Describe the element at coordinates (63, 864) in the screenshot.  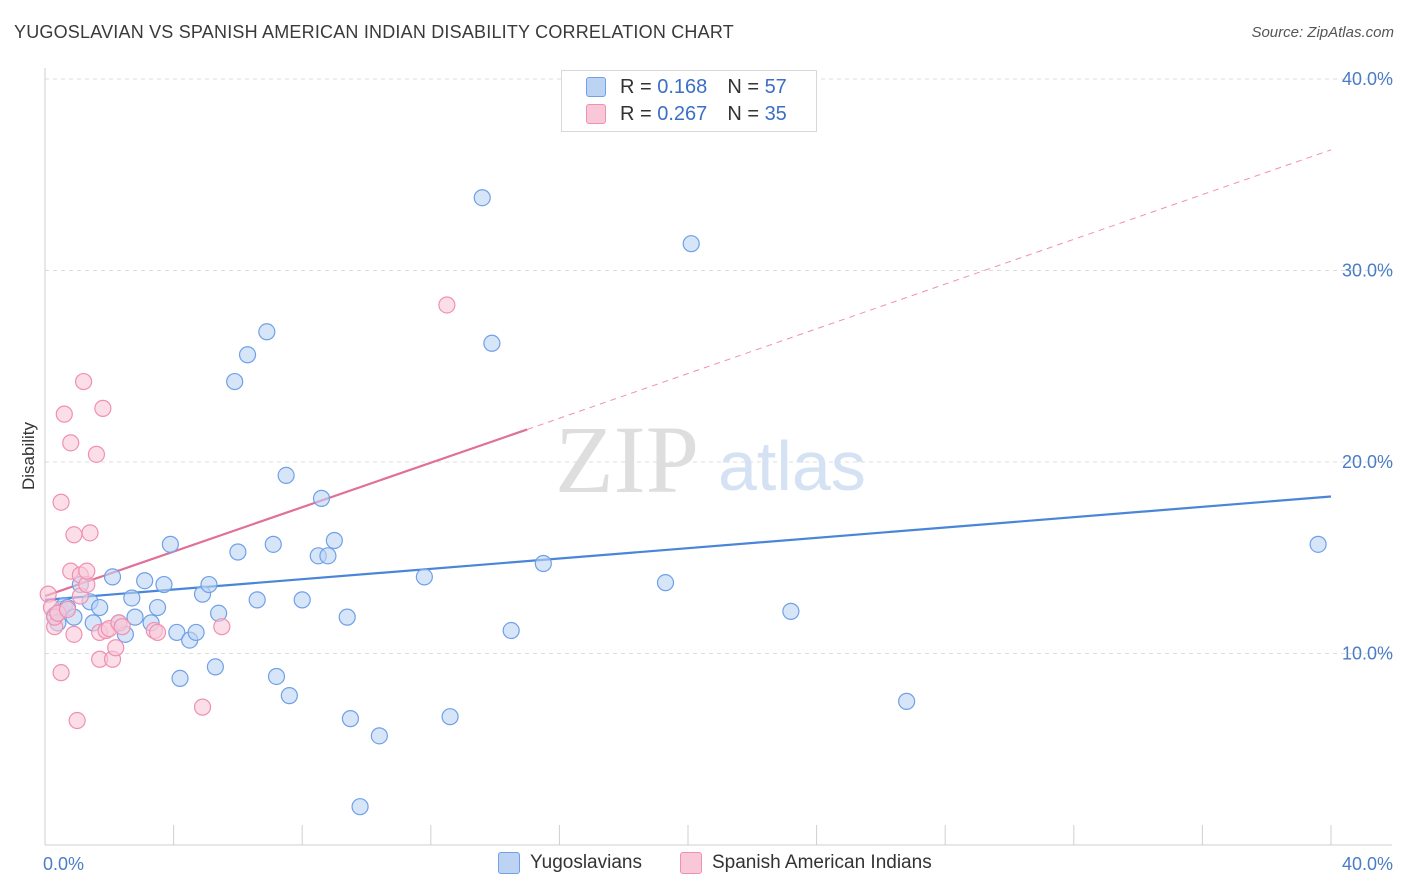
I see `x-tick-label-min: 0.0%` at that location.